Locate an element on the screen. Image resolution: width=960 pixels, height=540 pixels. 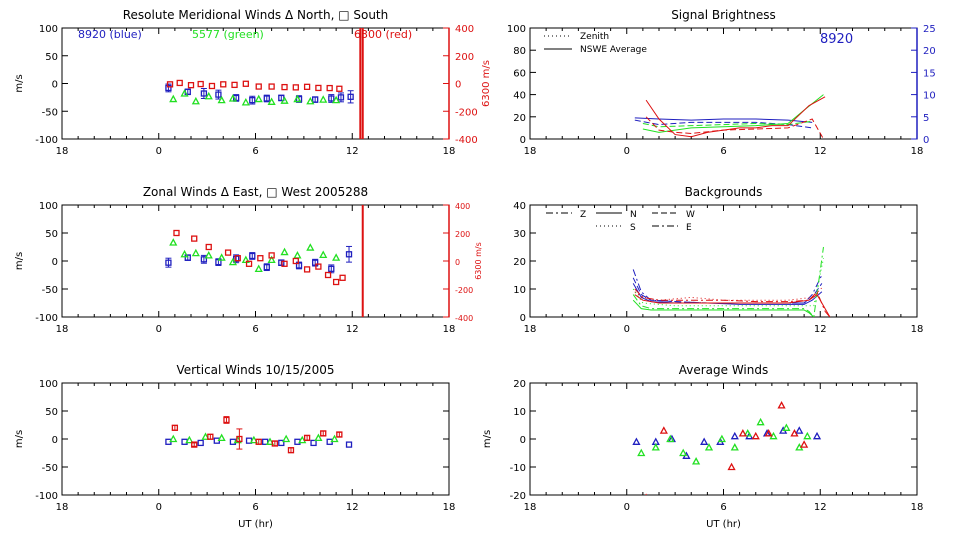
series-line-blue is located at coordinates (727, 286).